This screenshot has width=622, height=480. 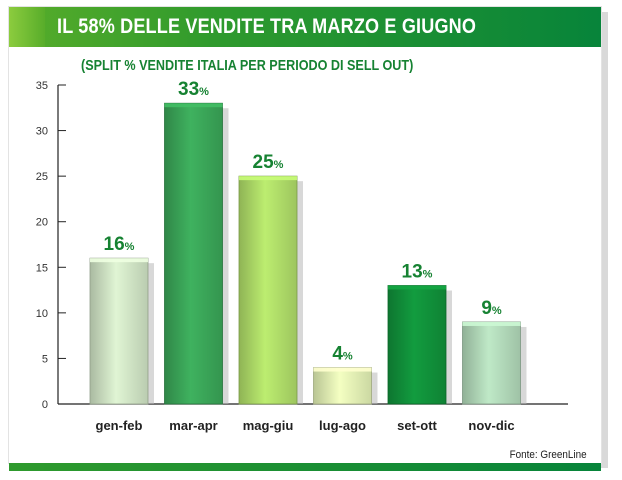 What do you see at coordinates (267, 26) in the screenshot?
I see `chart-title: IL 58% DELLE VENDITE TRA MARZO E GIUGNO` at bounding box center [267, 26].